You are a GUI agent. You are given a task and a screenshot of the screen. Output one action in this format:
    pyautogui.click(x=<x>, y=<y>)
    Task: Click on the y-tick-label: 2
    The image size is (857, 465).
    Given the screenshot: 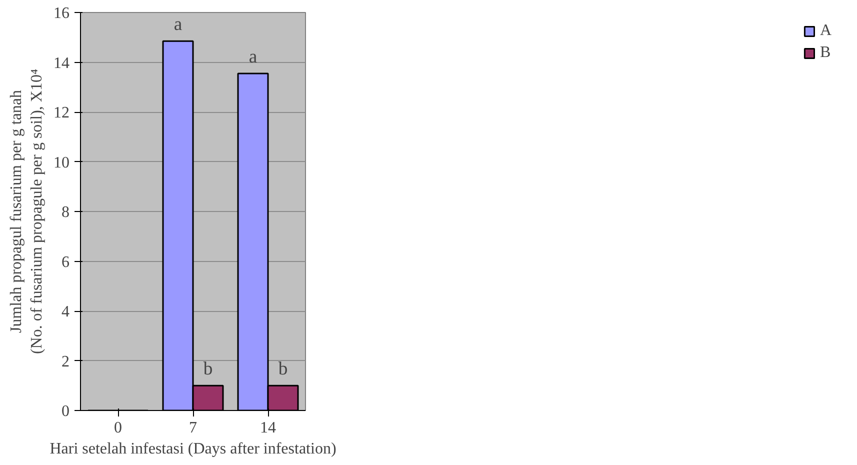 What is the action you would take?
    pyautogui.click(x=66, y=361)
    